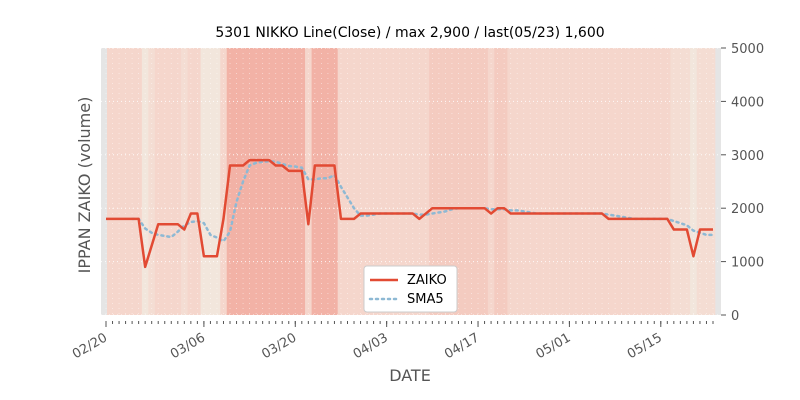 The image size is (800, 400). I want to click on y-tick-label: 1000, so click(747, 263).